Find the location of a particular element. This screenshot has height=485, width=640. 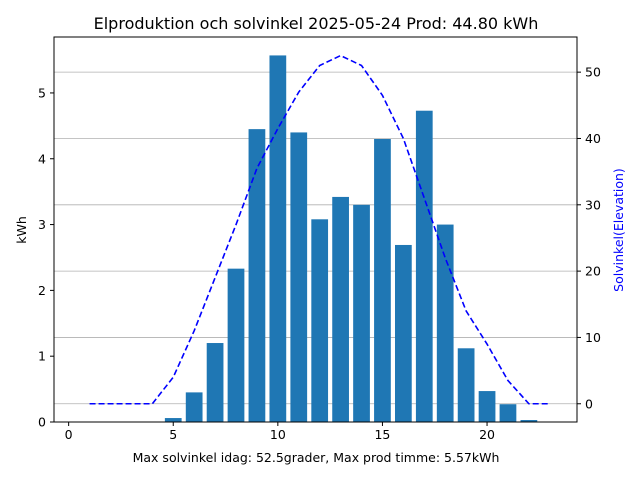

y-tick-label-right: 50 is located at coordinates (593, 72).